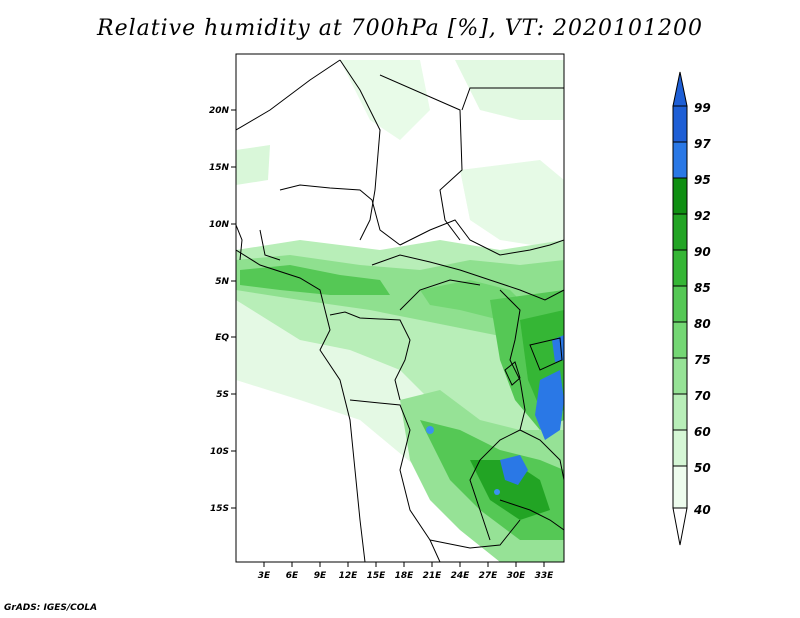  Describe the element at coordinates (702, 180) in the screenshot. I see `colorbar-label: 95` at that location.